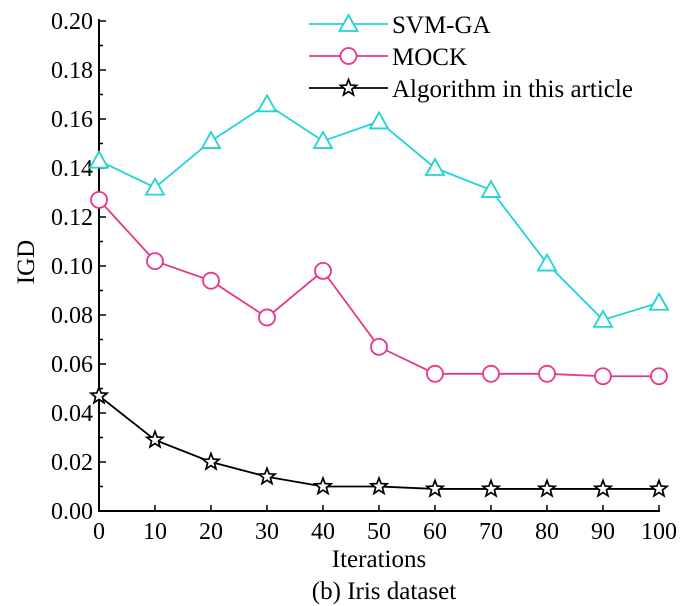  I want to click on y-axis-label: IGD, so click(26, 262).